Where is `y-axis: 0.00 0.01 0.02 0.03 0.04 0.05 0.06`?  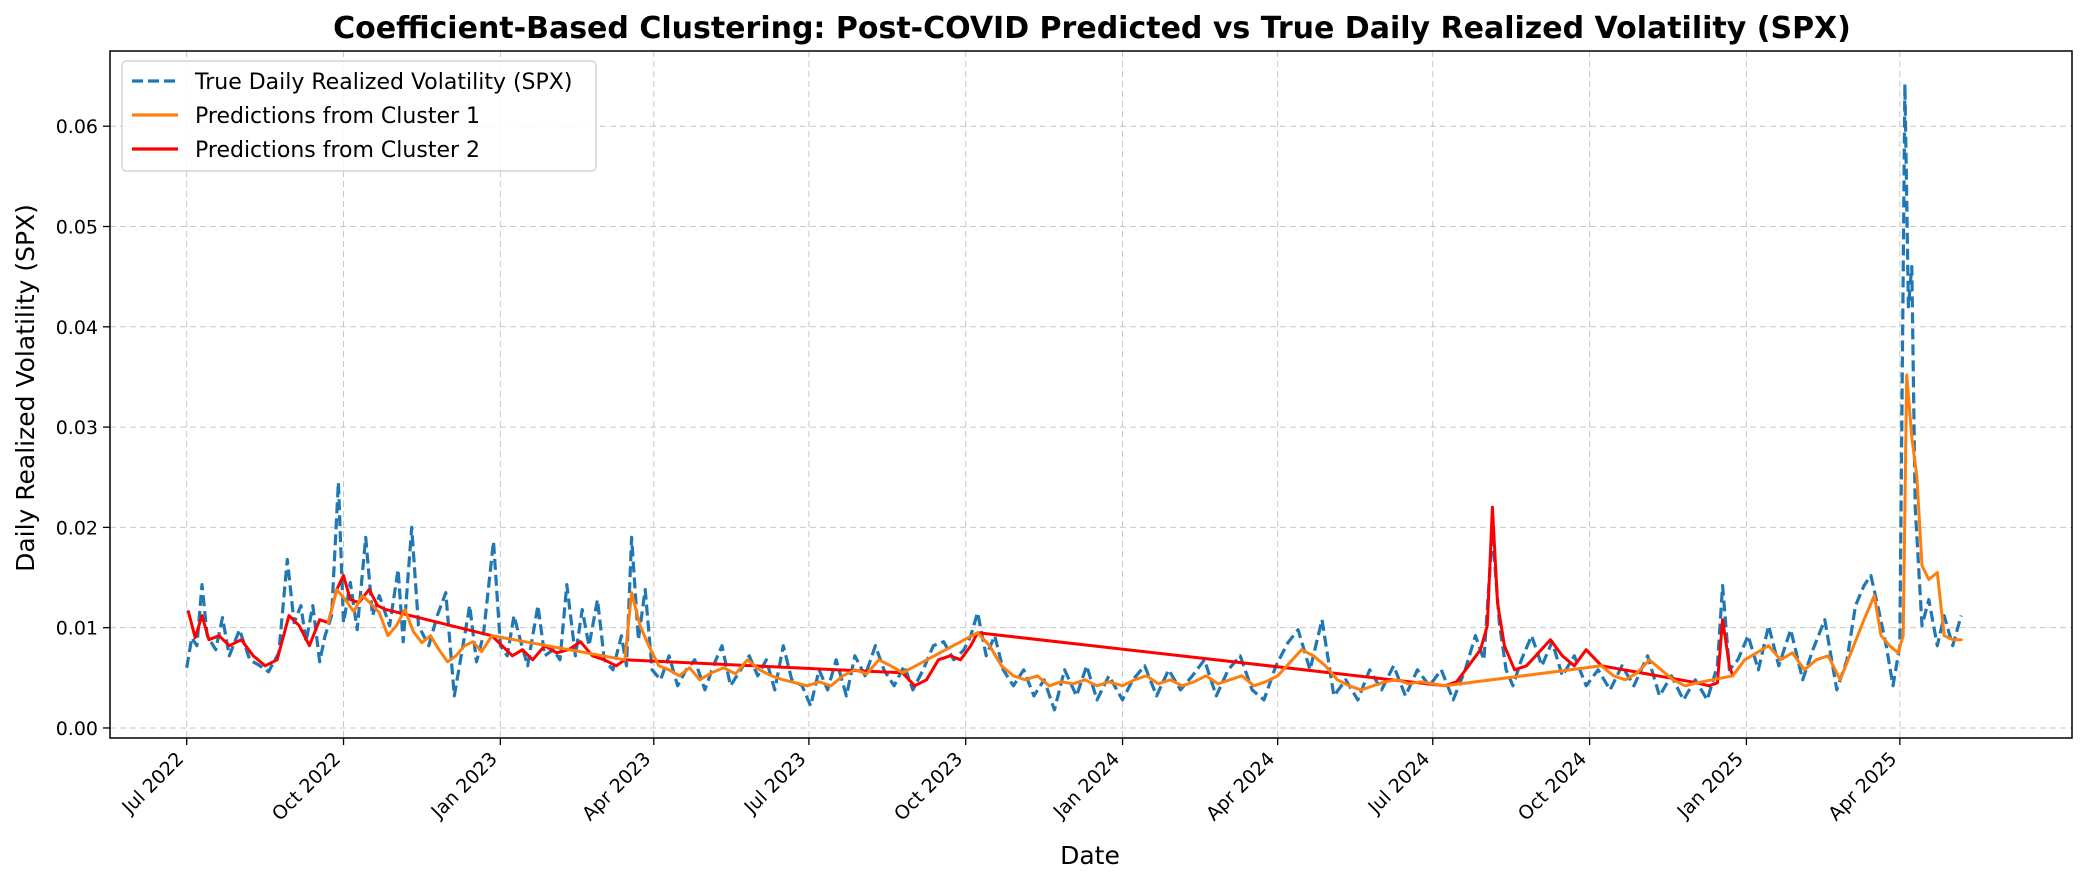 y-axis: 0.00 0.01 0.02 0.03 0.04 0.05 0.06 is located at coordinates (83, 428).